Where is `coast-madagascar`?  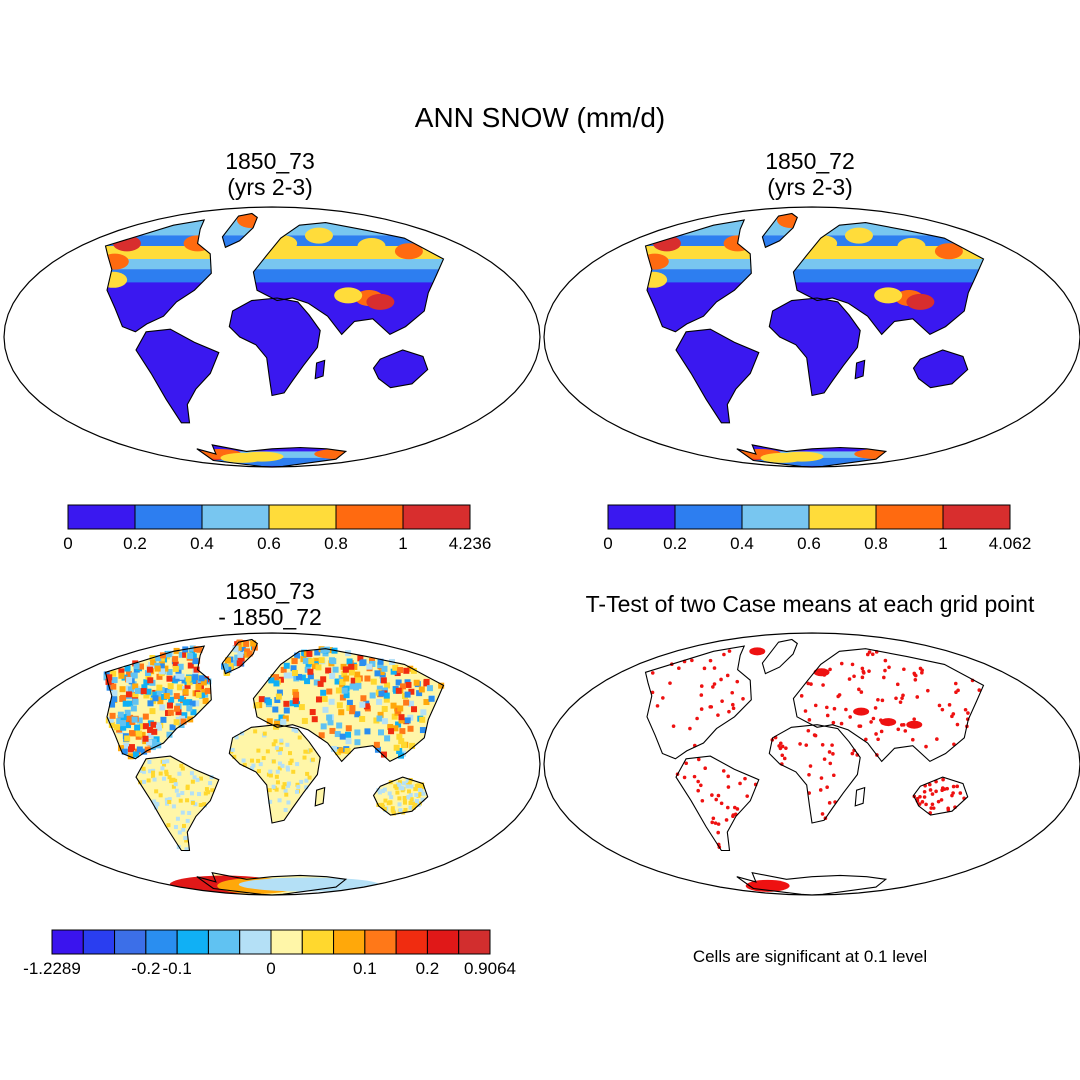 coast-madagascar is located at coordinates (860, 796).